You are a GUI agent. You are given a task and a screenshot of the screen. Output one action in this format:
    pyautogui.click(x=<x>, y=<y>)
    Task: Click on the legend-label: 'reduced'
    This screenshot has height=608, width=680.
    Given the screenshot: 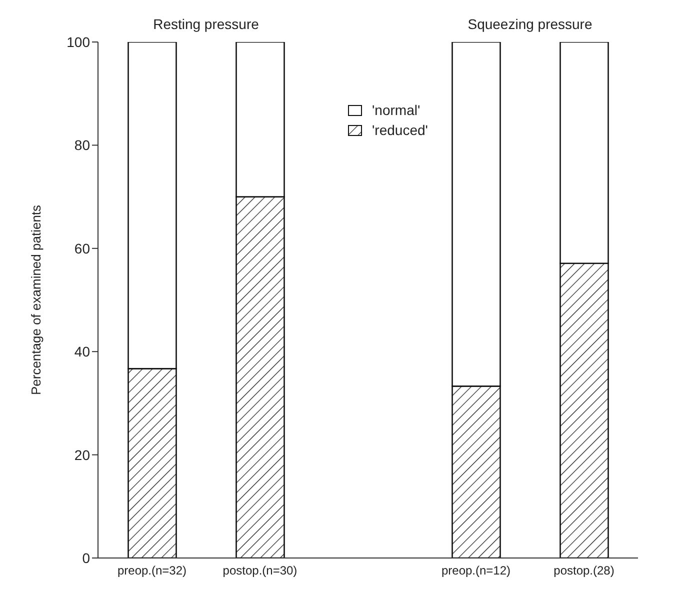 What is the action you would take?
    pyautogui.click(x=400, y=130)
    